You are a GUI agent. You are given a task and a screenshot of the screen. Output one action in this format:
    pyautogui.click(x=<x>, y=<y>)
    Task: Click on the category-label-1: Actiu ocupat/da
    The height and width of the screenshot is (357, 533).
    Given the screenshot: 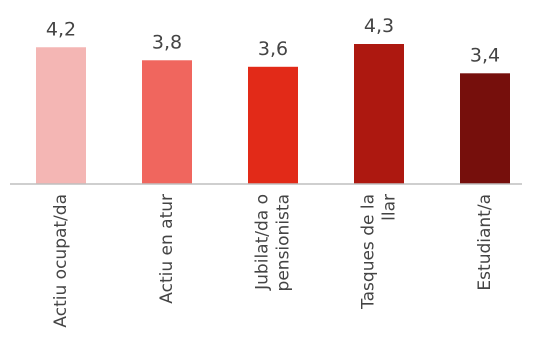 What is the action you would take?
    pyautogui.click(x=61, y=261)
    